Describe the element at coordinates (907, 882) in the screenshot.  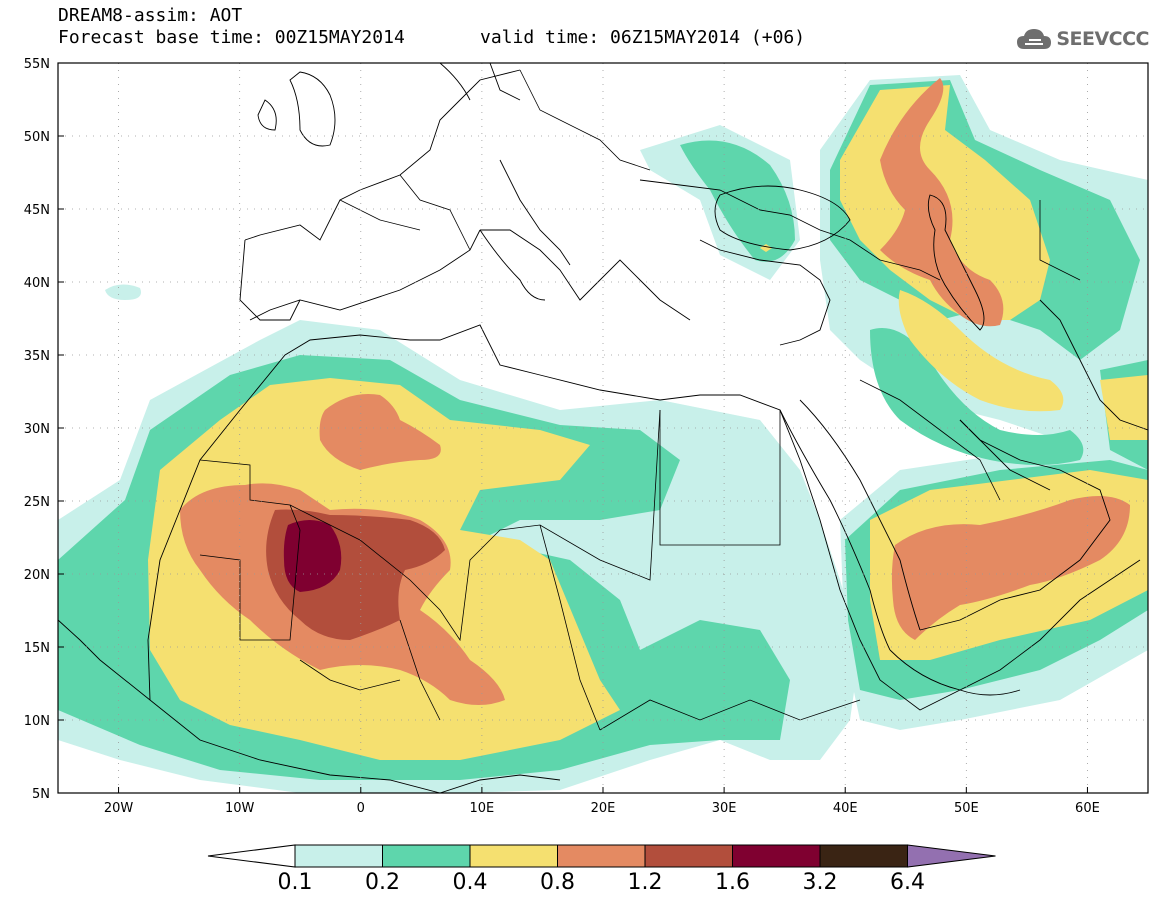
I see `colorbar-level-label: 6.4` at that location.